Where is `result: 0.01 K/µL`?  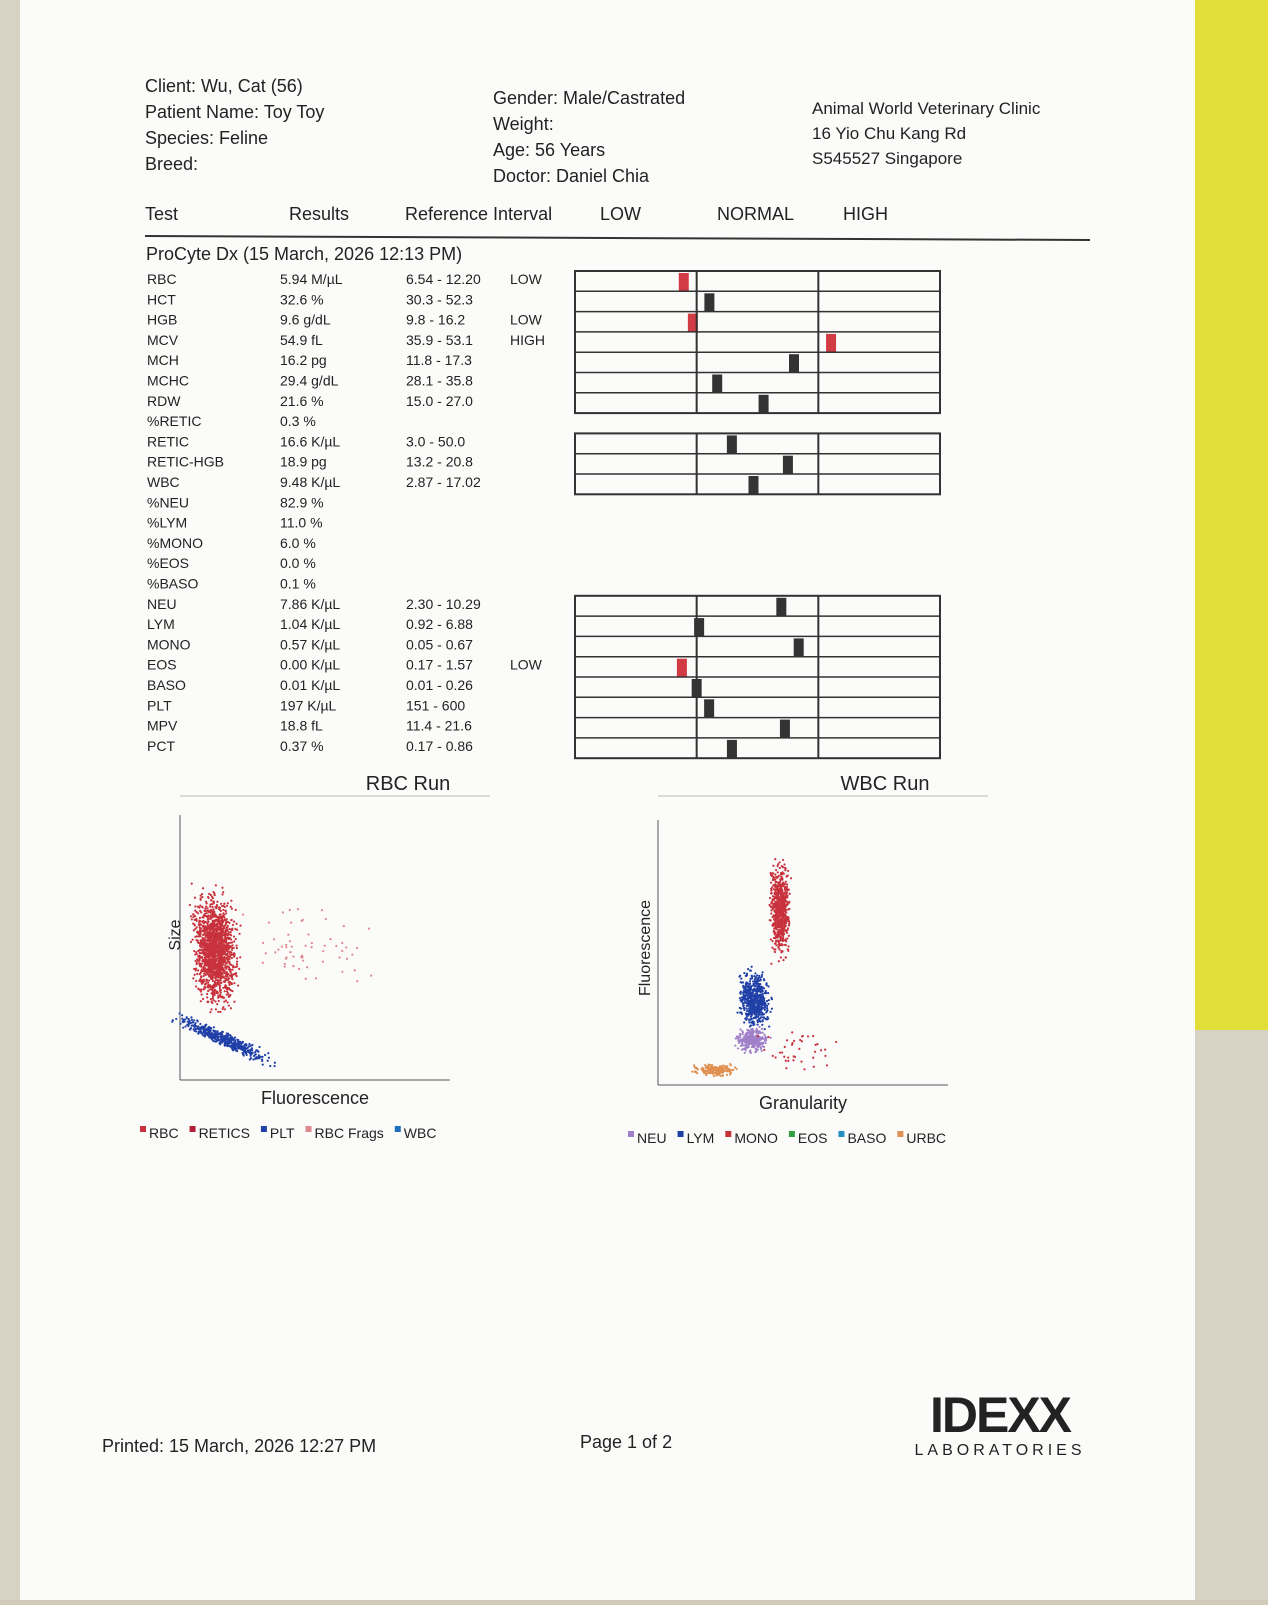 result: 0.01 K/µL is located at coordinates (310, 685).